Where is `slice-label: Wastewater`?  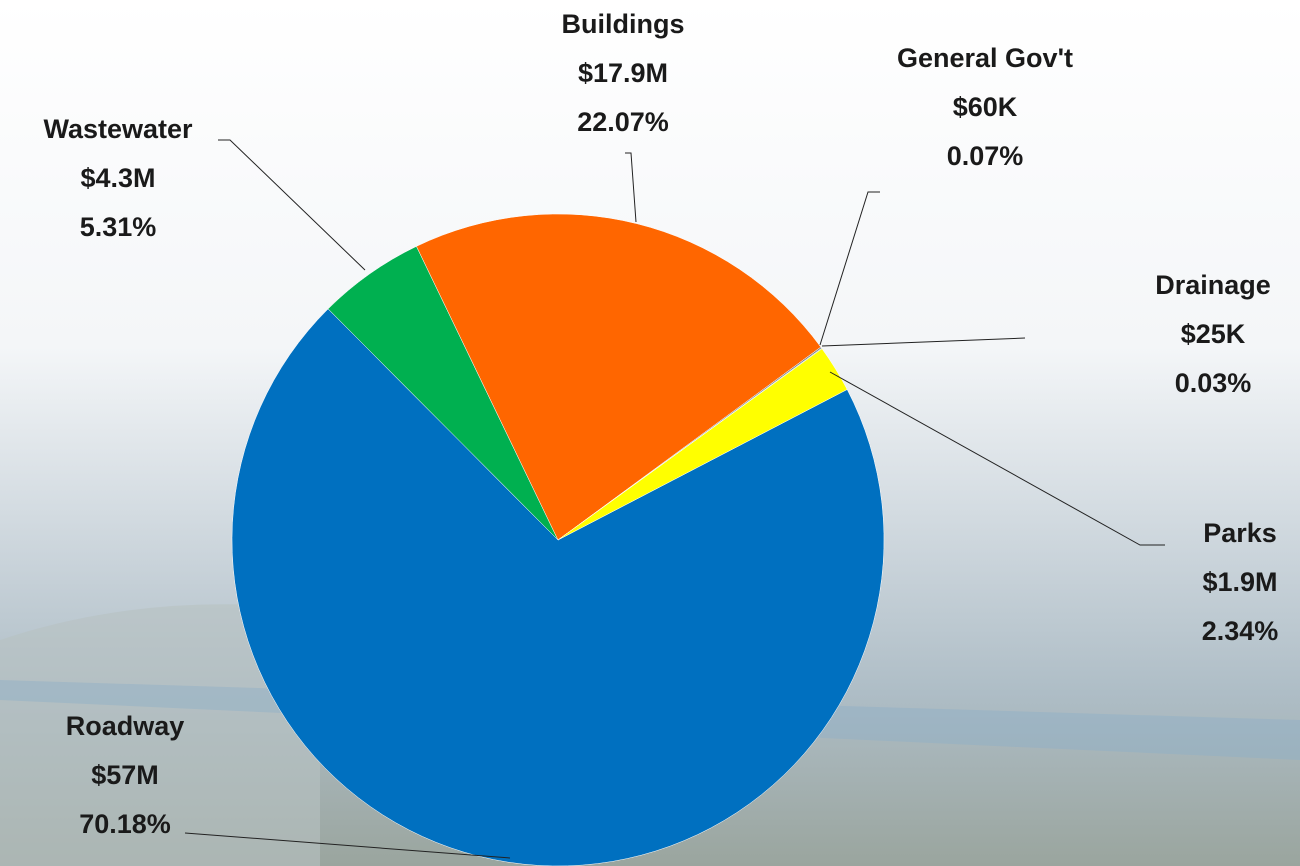 slice-label: Wastewater is located at coordinates (118, 129).